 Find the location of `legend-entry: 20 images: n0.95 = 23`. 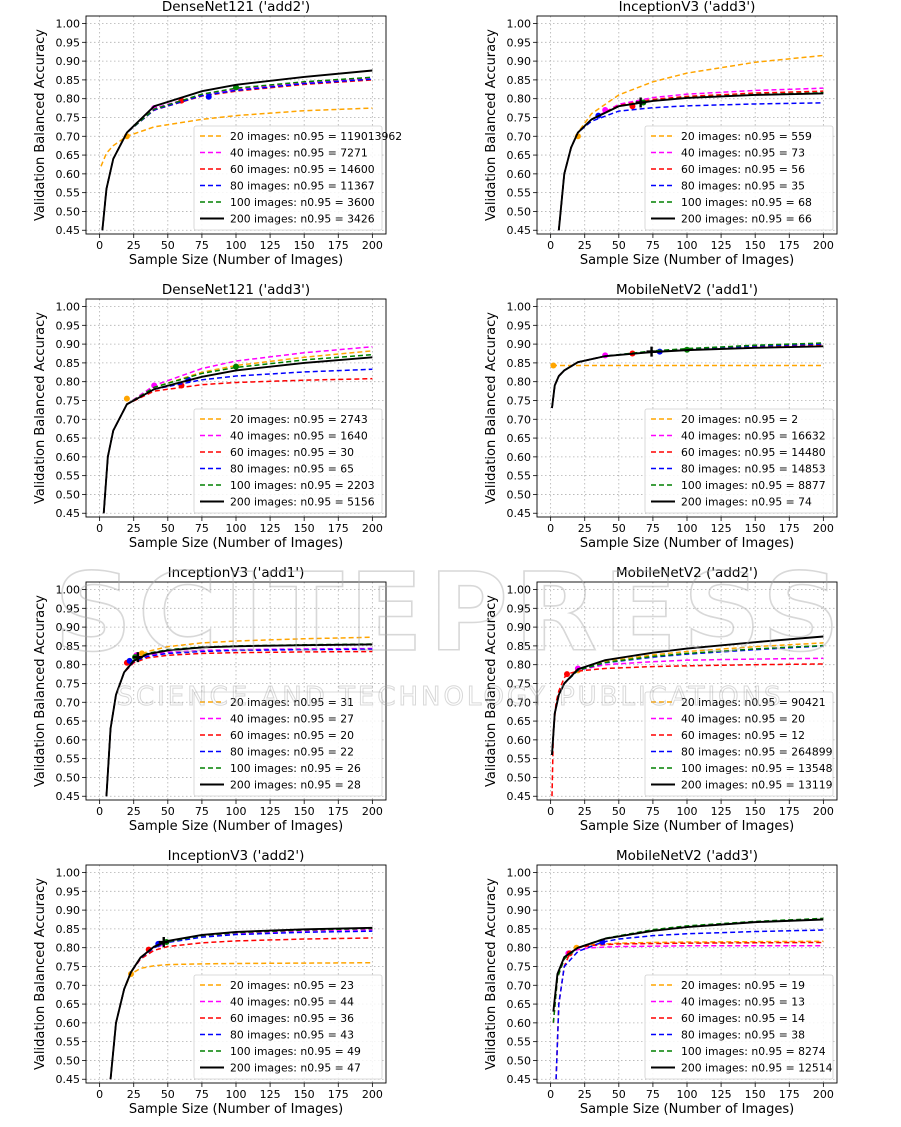

legend-entry: 20 images: n0.95 = 23 is located at coordinates (292, 985).